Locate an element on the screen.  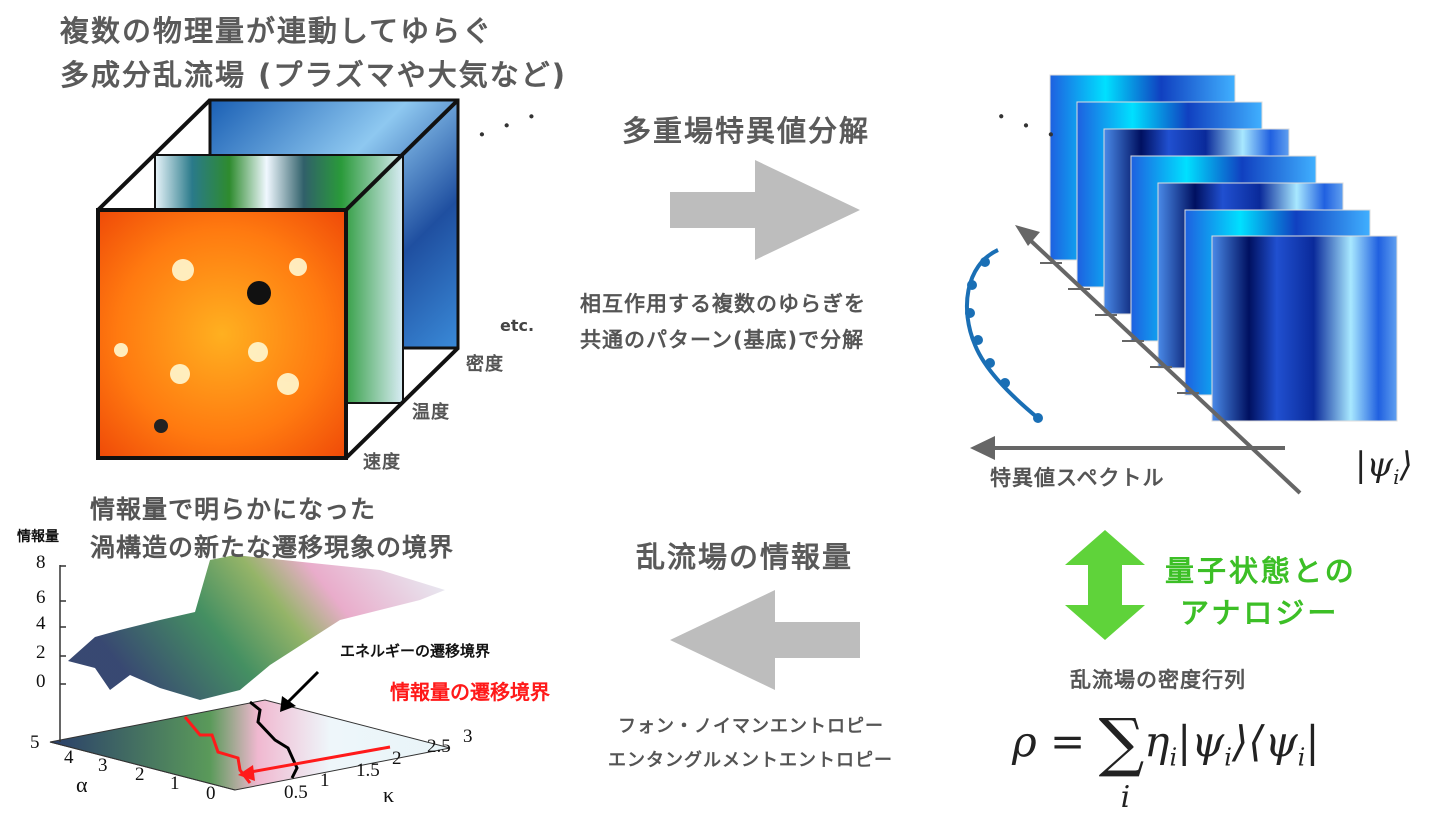
svd-desc-line1: 相互作用する複数のゆらぎを is located at coordinates (723, 304).